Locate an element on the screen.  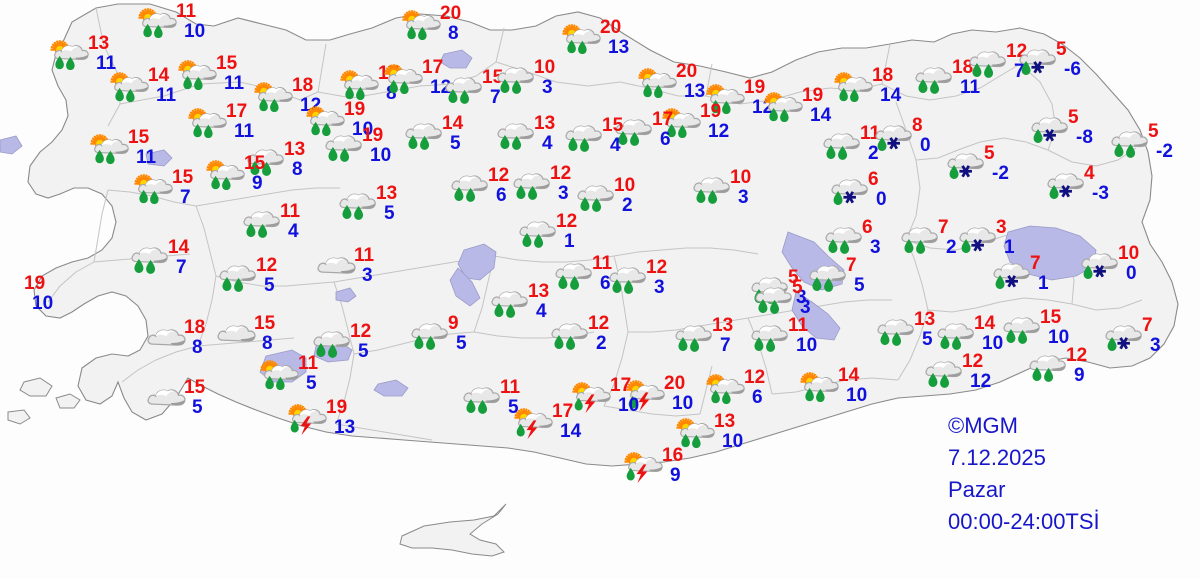
temperature-min: 11 is located at coordinates (234, 83).